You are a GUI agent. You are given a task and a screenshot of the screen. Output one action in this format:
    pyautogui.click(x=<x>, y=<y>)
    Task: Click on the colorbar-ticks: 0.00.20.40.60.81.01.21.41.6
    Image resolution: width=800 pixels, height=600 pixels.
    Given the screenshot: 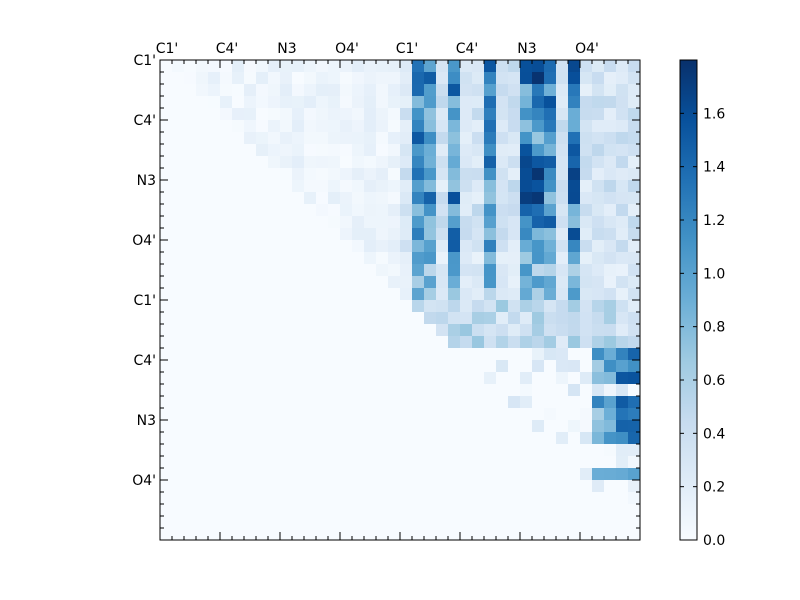 What is the action you would take?
    pyautogui.click(x=702, y=327)
    